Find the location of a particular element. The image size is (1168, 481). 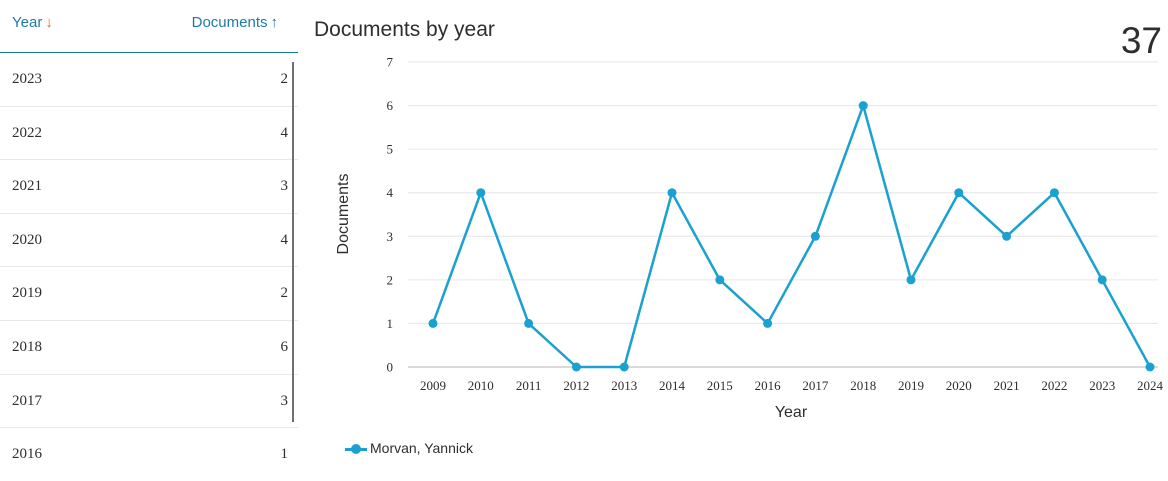

x-tick-label: 2016 is located at coordinates (768, 385).